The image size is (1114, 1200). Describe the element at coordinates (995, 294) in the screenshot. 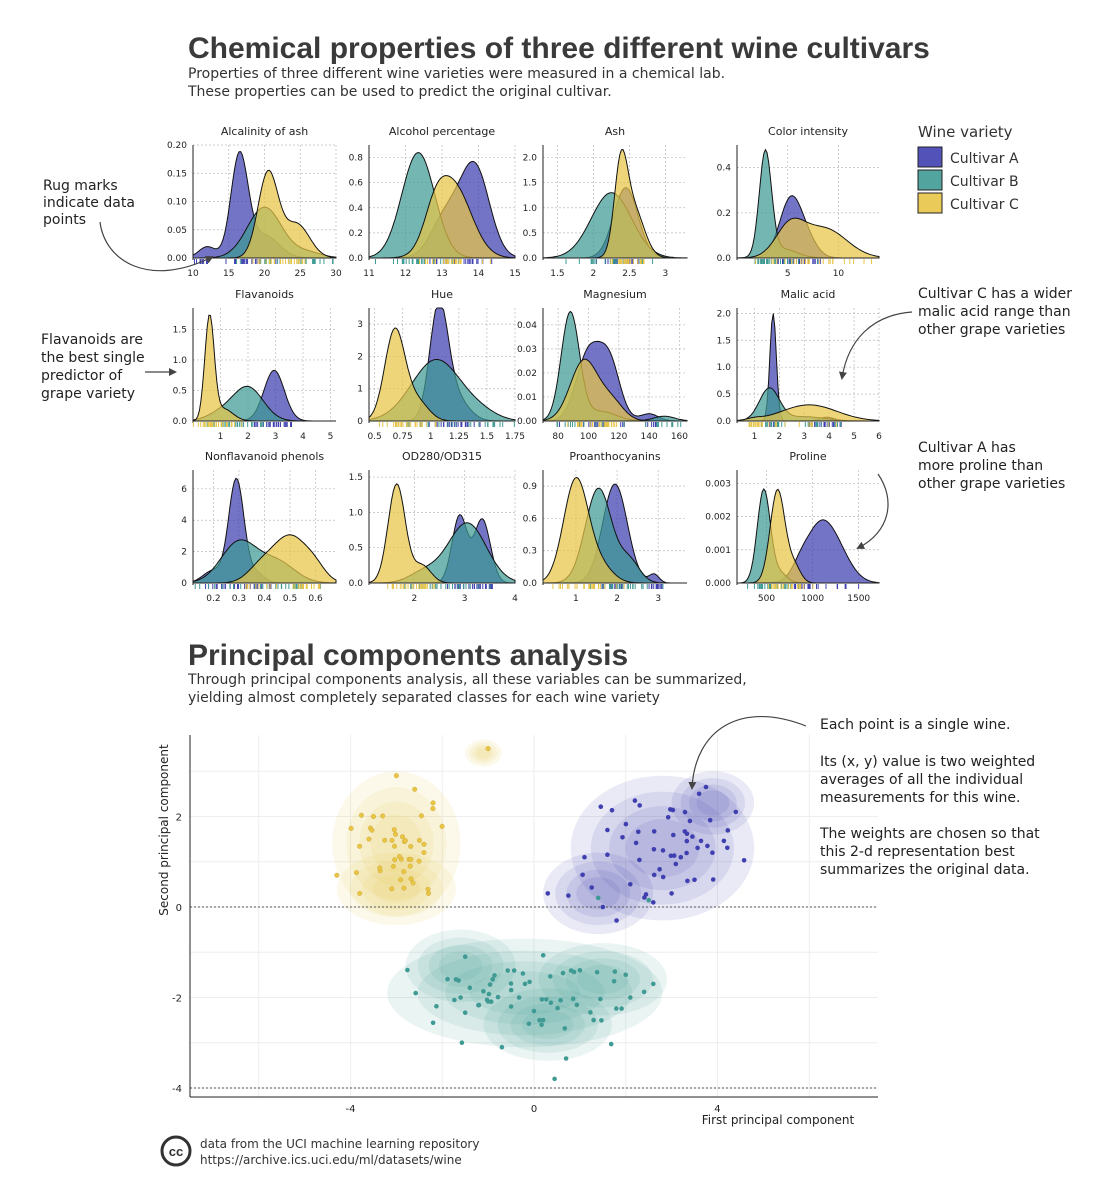

I see `annotation-malic-line1: Cultivar C has a wider` at that location.